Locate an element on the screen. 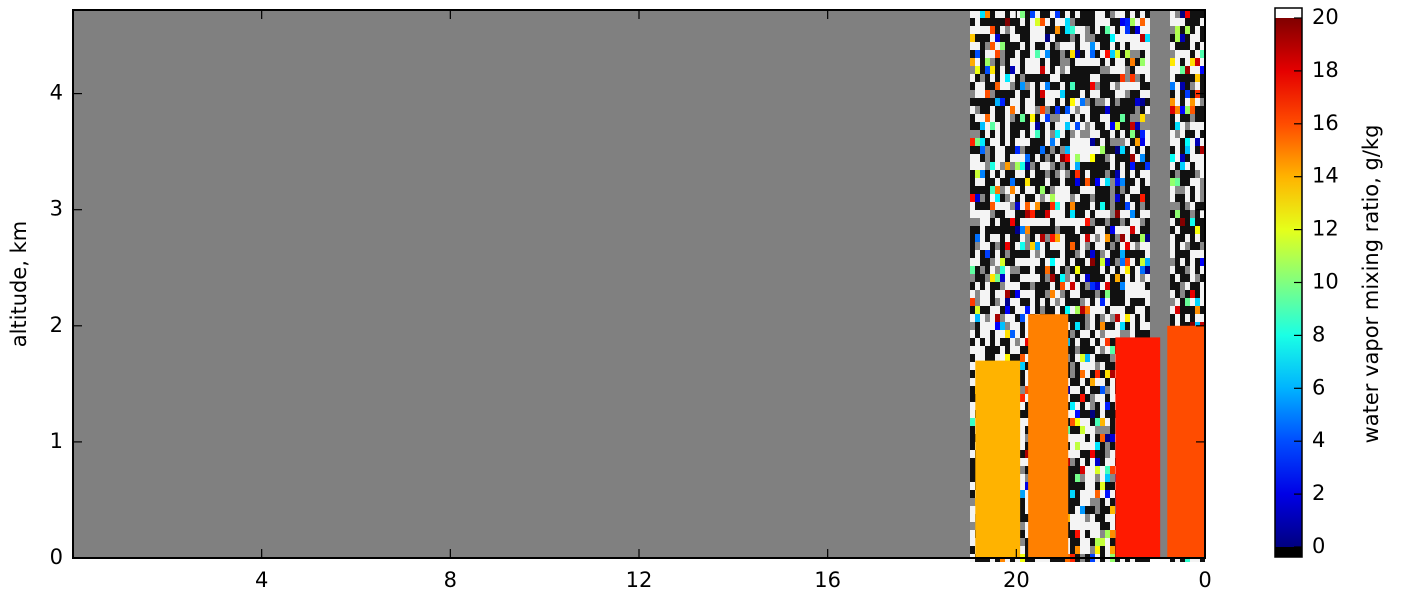 The image size is (1403, 596). colorbar-over is located at coordinates (1288, 13).